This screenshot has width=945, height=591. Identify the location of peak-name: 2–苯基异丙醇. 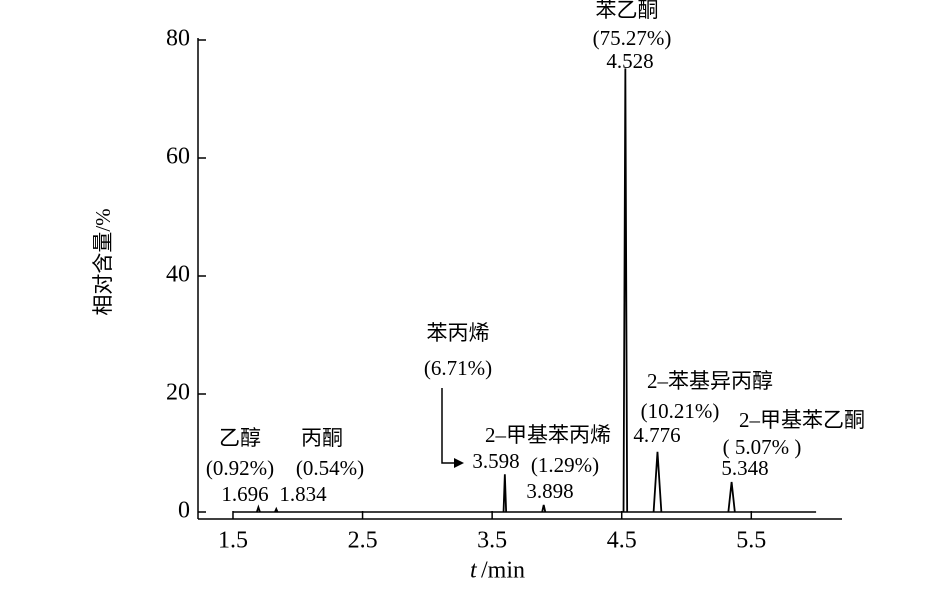
(710, 381).